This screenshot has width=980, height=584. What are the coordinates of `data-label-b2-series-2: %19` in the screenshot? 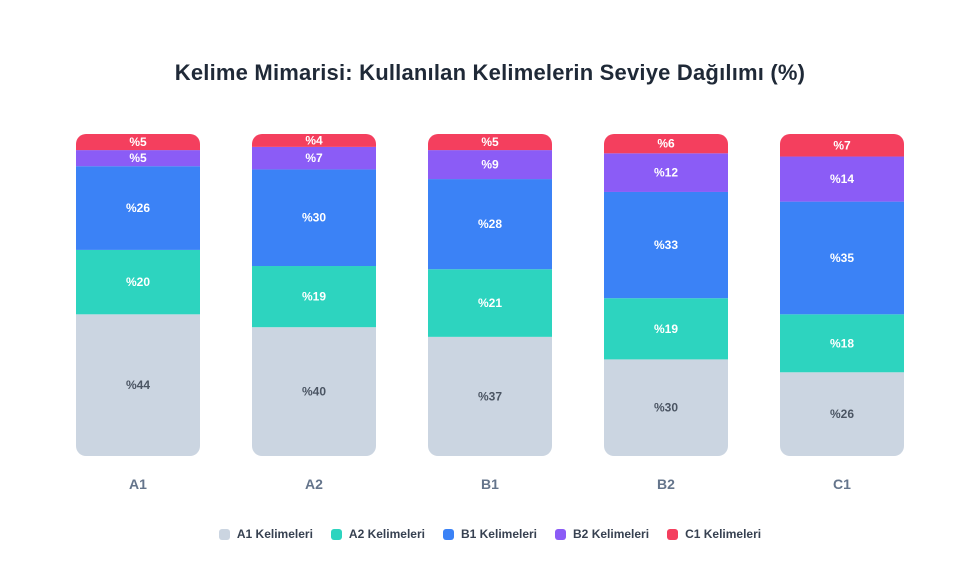 It's located at (666, 329).